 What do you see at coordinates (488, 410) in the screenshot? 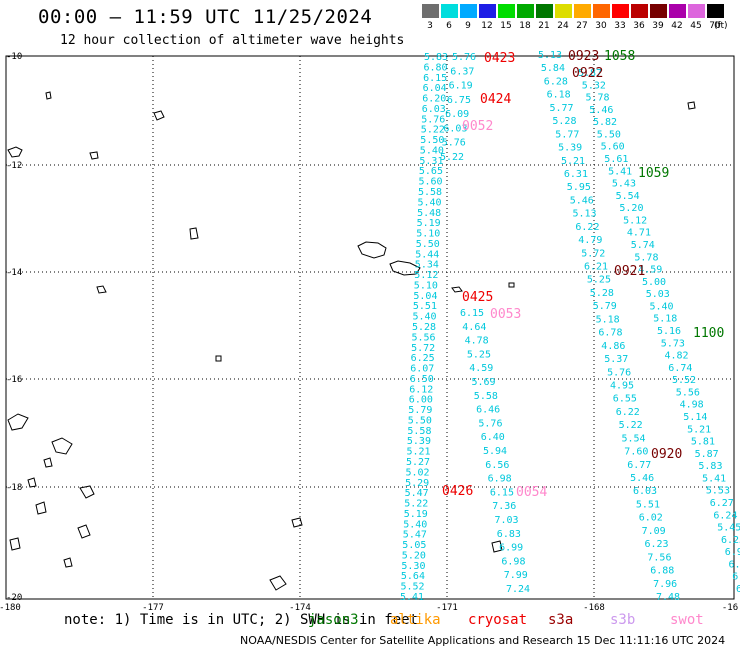
I see `swh-value: 6.46` at bounding box center [488, 410].